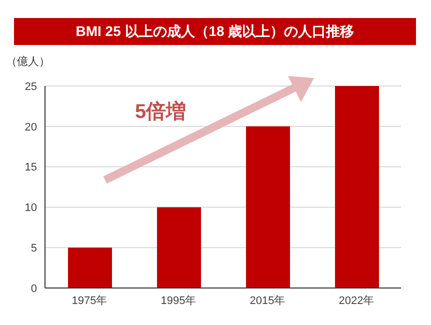 This screenshot has height=325, width=431. What do you see at coordinates (30, 86) in the screenshot?
I see `y-tick-label: 25` at bounding box center [30, 86].